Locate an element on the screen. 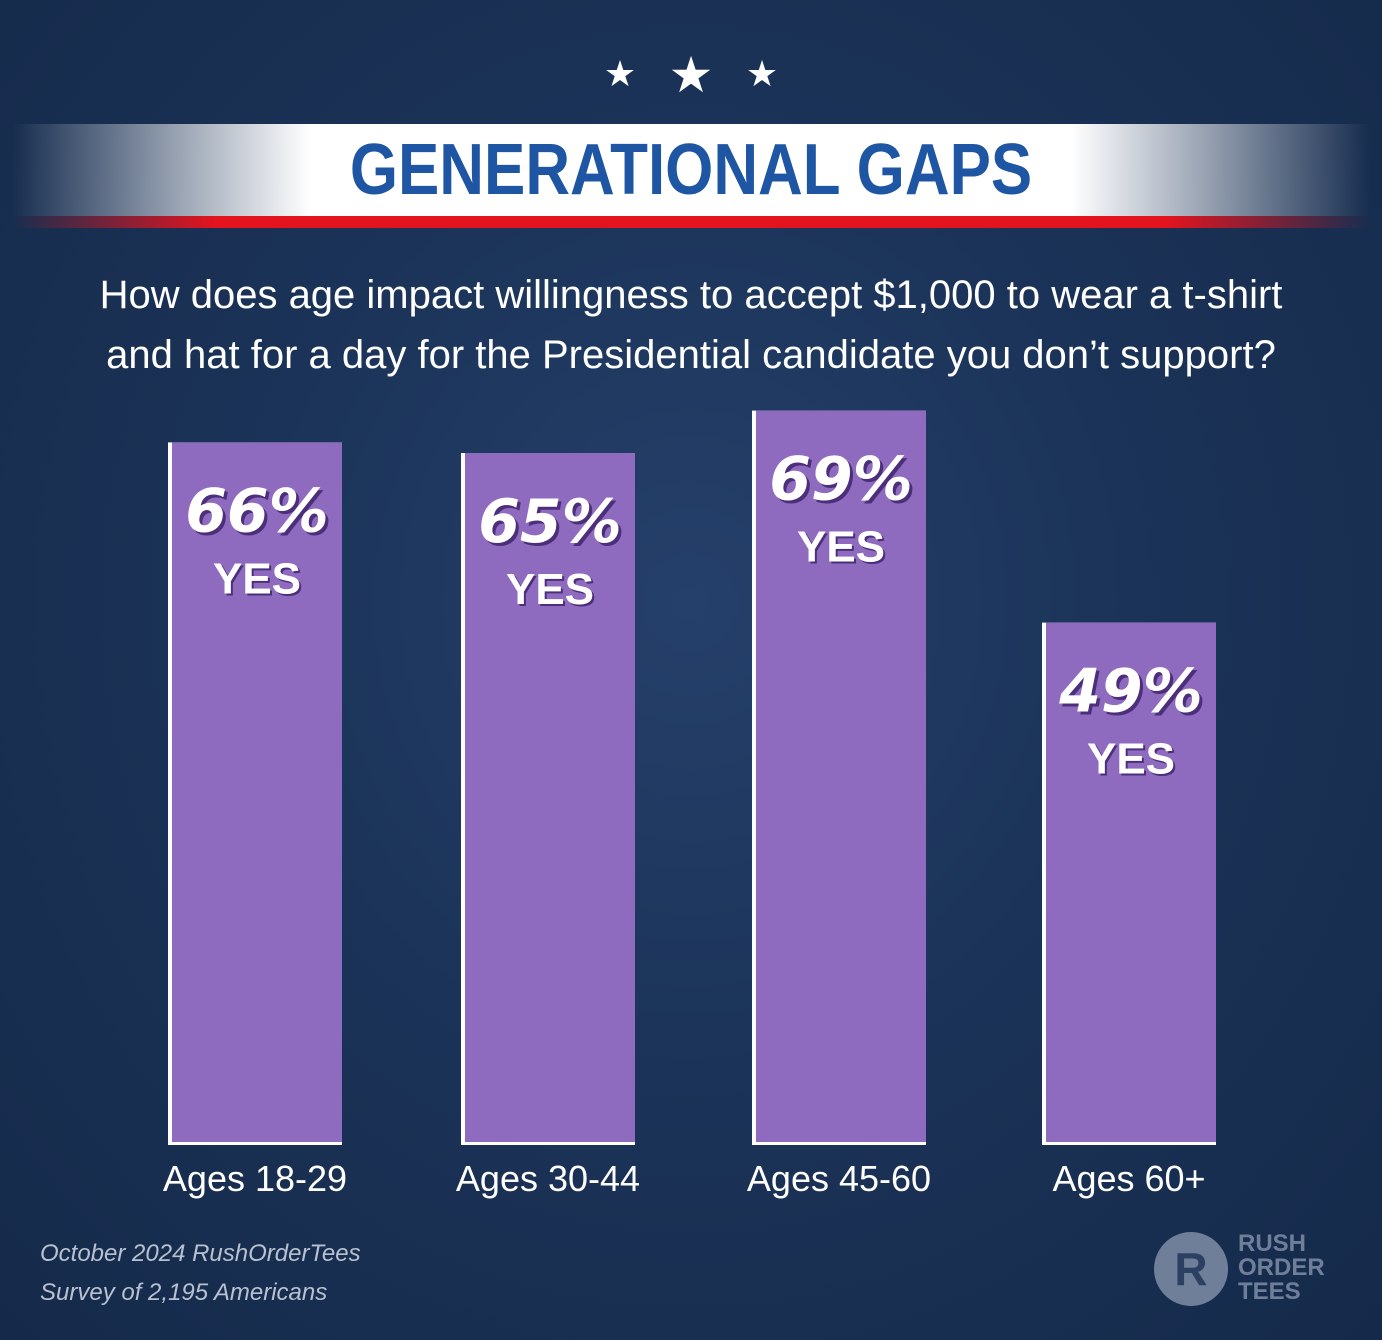  logo-word-tees: TEES is located at coordinates (1269, 1291).